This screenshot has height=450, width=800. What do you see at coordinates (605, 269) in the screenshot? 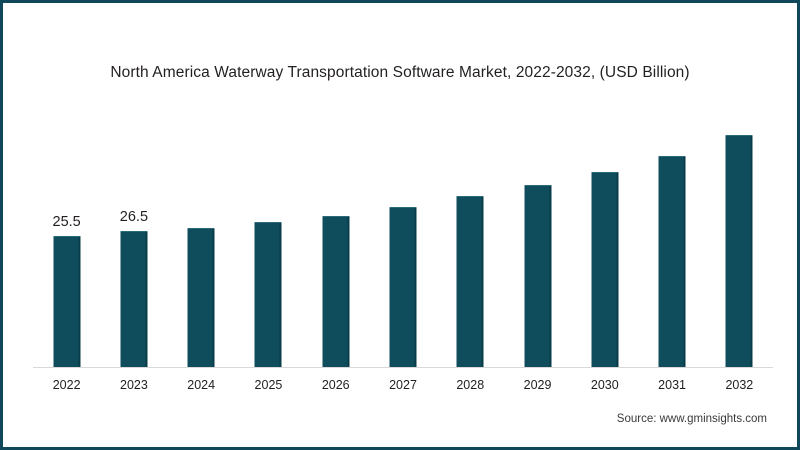
I see `bar-2030` at bounding box center [605, 269].